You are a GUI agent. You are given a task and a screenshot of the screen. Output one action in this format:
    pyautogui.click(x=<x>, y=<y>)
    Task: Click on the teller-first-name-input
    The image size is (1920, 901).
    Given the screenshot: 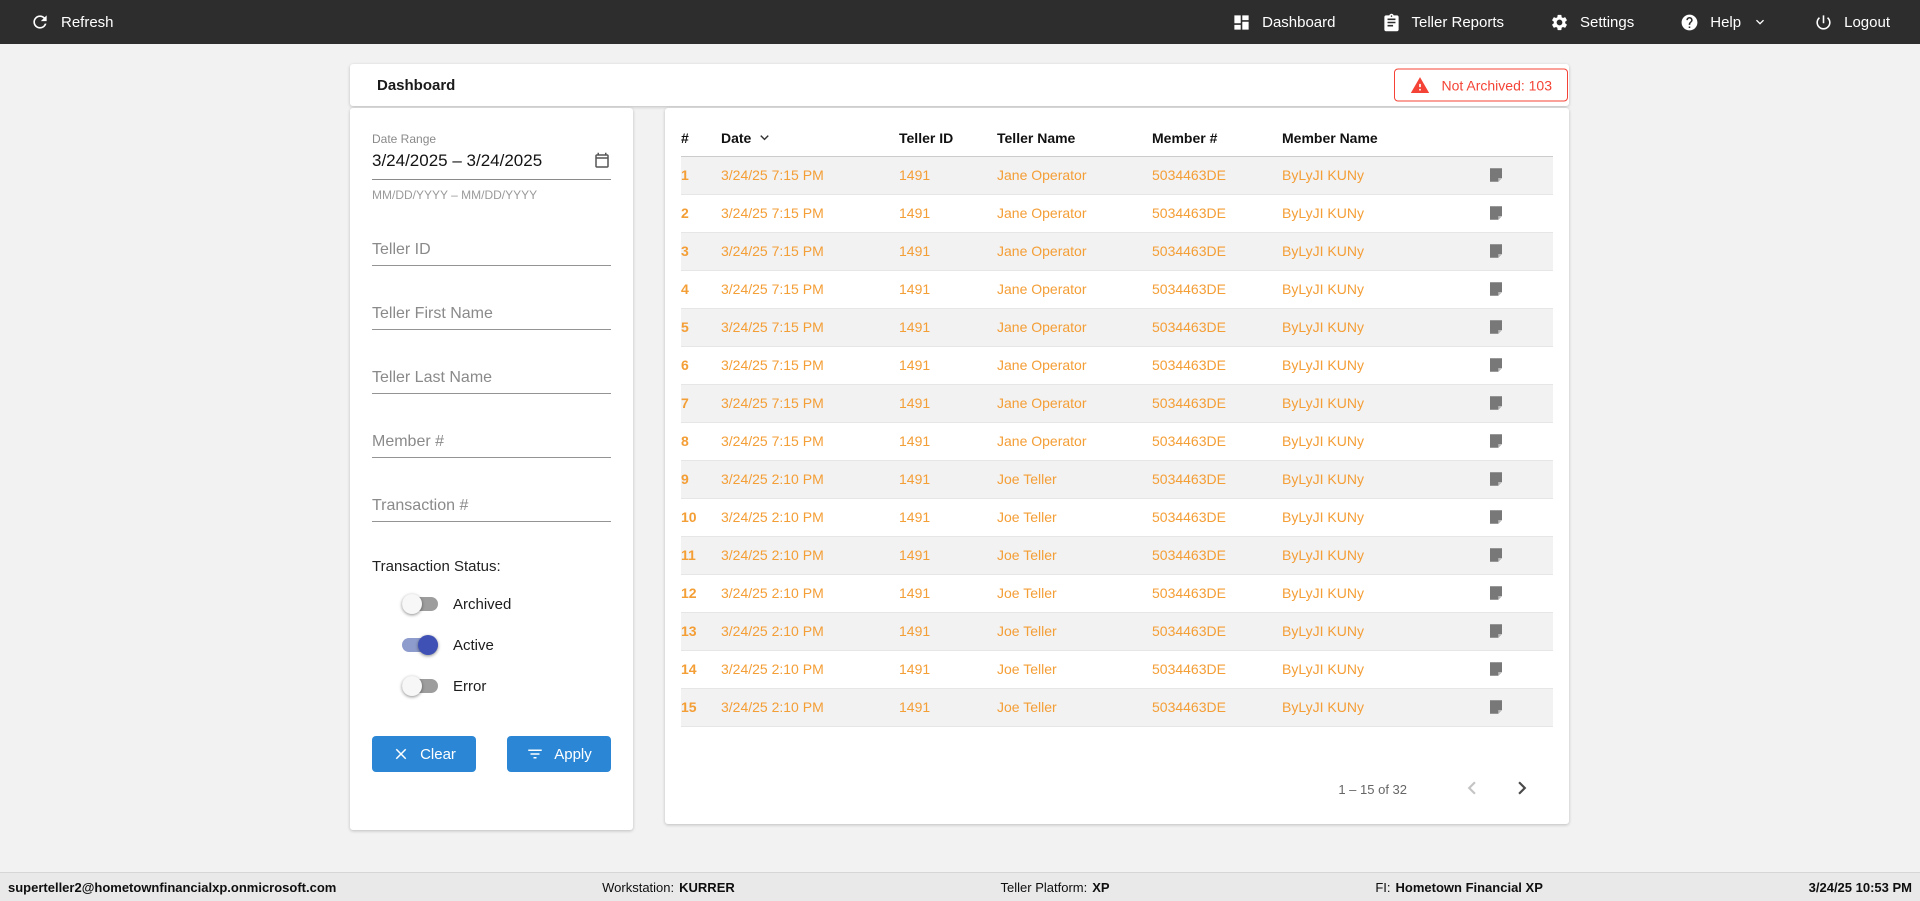 What is the action you would take?
    pyautogui.click(x=491, y=318)
    